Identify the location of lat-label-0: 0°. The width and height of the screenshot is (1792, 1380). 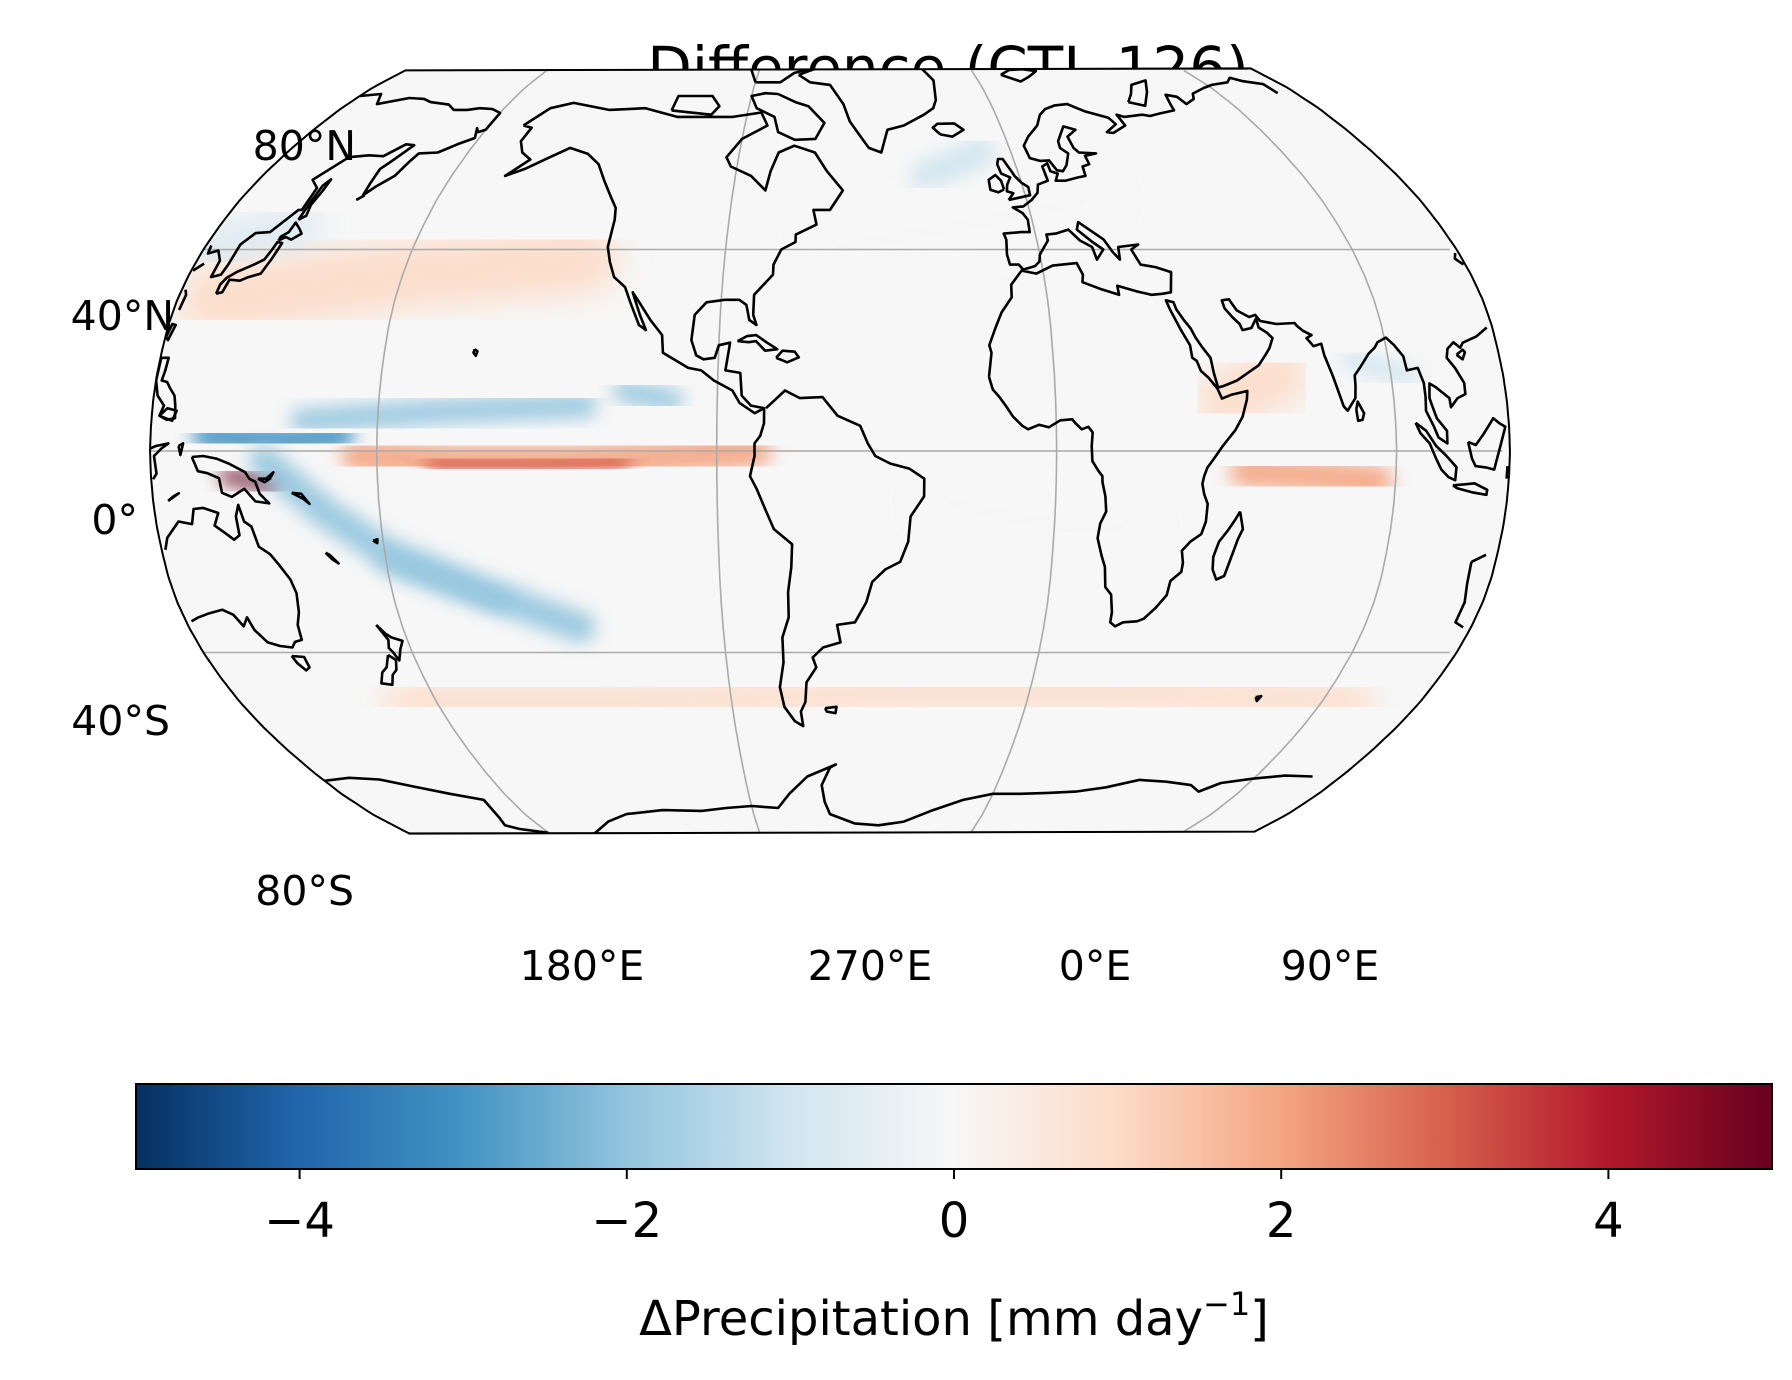
(114, 520).